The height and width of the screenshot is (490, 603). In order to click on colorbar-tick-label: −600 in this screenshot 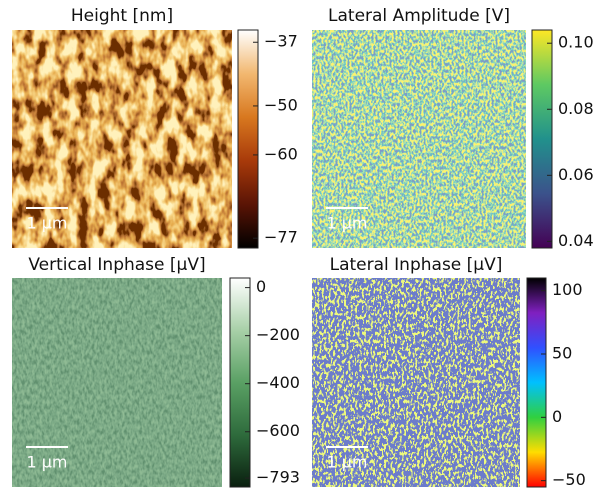, I will do `click(278, 430)`.